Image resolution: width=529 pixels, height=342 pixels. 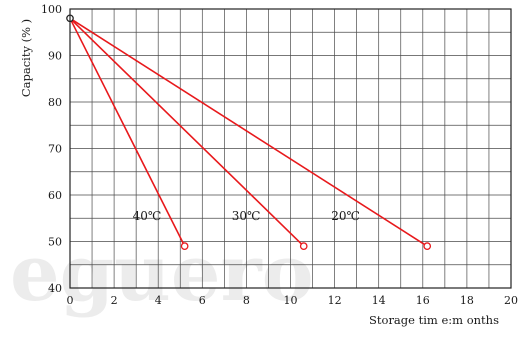 I want to click on x-tick-label: 14, so click(x=379, y=300).